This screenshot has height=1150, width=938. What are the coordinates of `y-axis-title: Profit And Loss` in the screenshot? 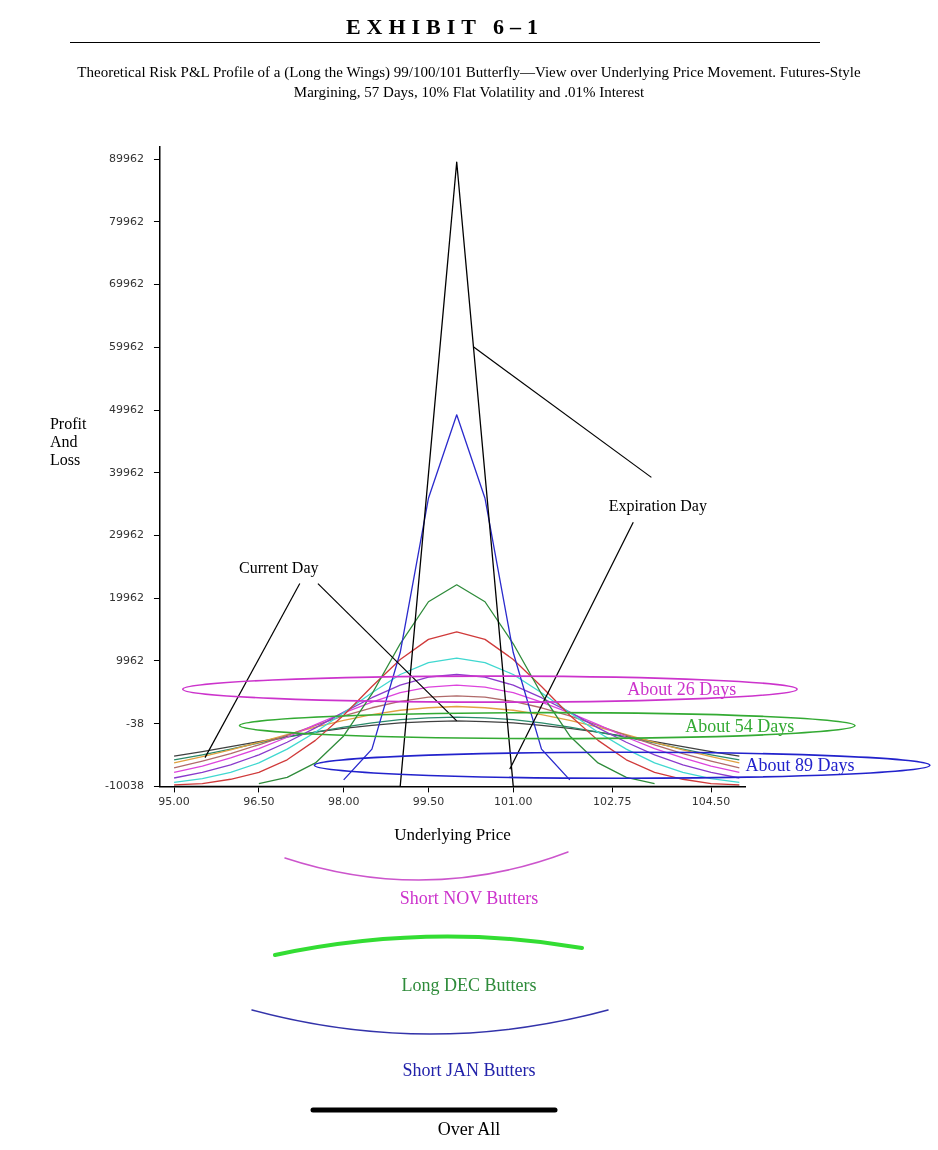 It's located at (68, 442).